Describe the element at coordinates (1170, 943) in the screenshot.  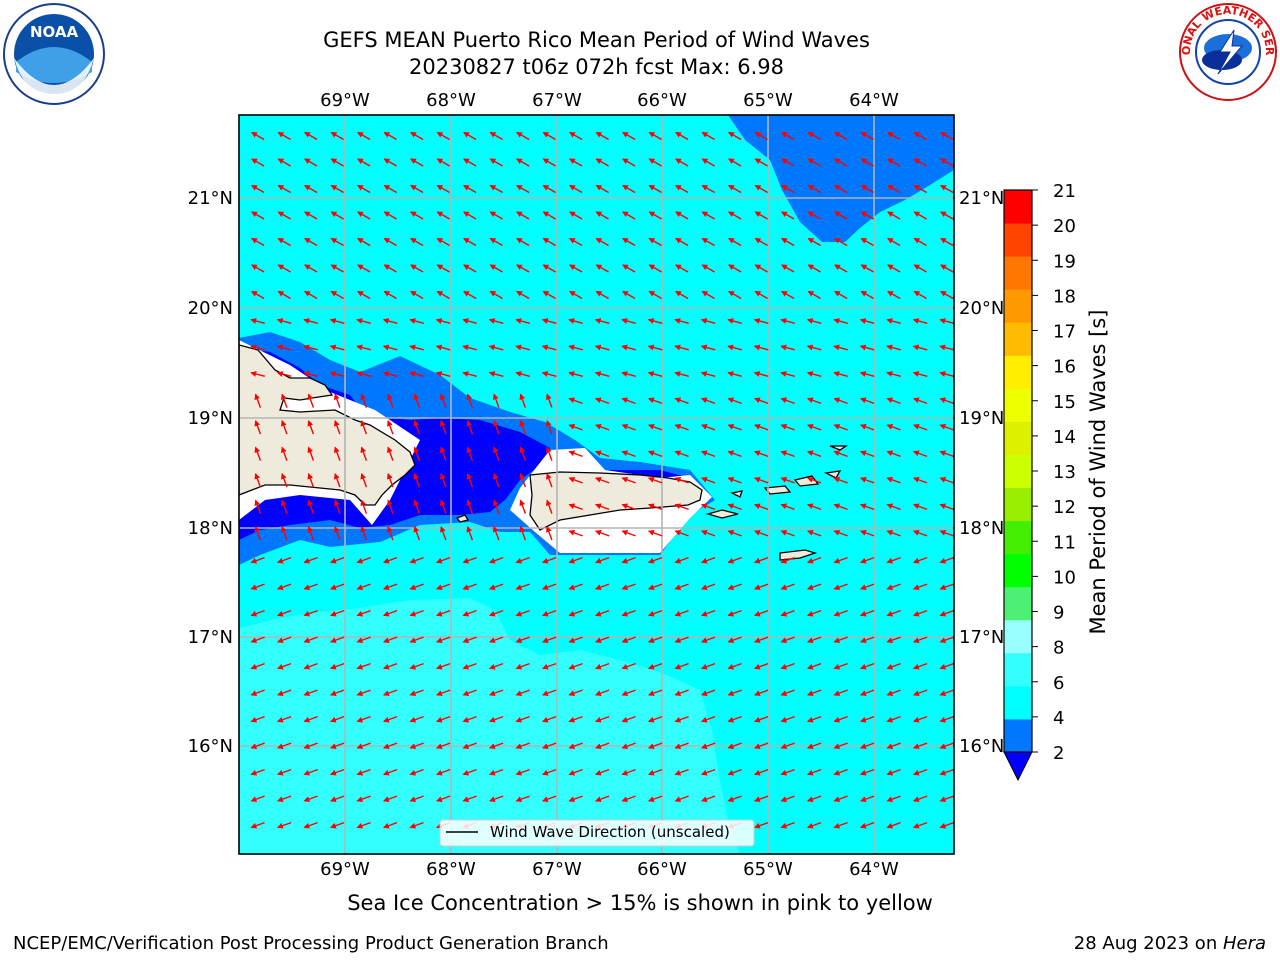
I see `credit-date: 28 Aug 2023 on Hera` at that location.